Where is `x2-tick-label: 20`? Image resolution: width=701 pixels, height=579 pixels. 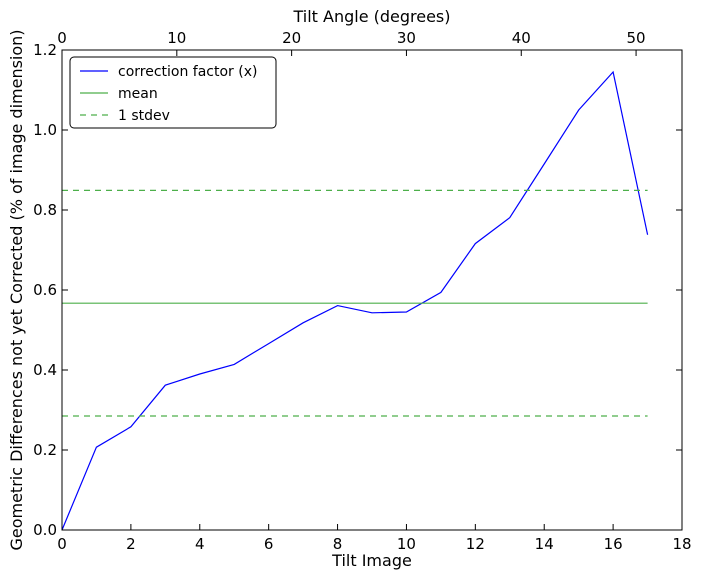 x2-tick-label: 20 is located at coordinates (291, 38).